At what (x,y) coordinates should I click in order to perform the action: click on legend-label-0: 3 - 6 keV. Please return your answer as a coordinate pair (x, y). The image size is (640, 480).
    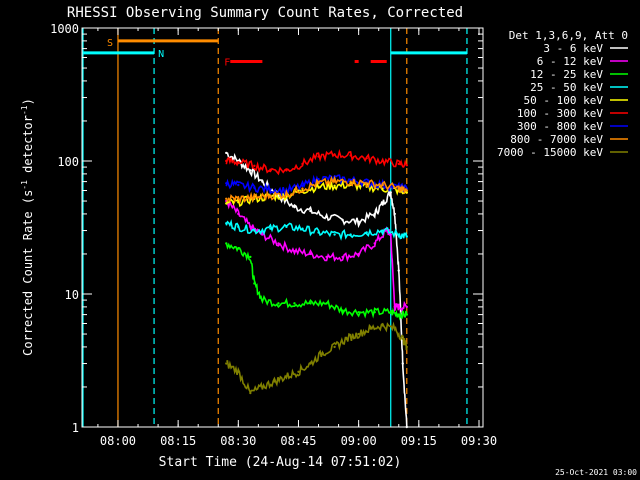
    Looking at the image, I should click on (573, 48).